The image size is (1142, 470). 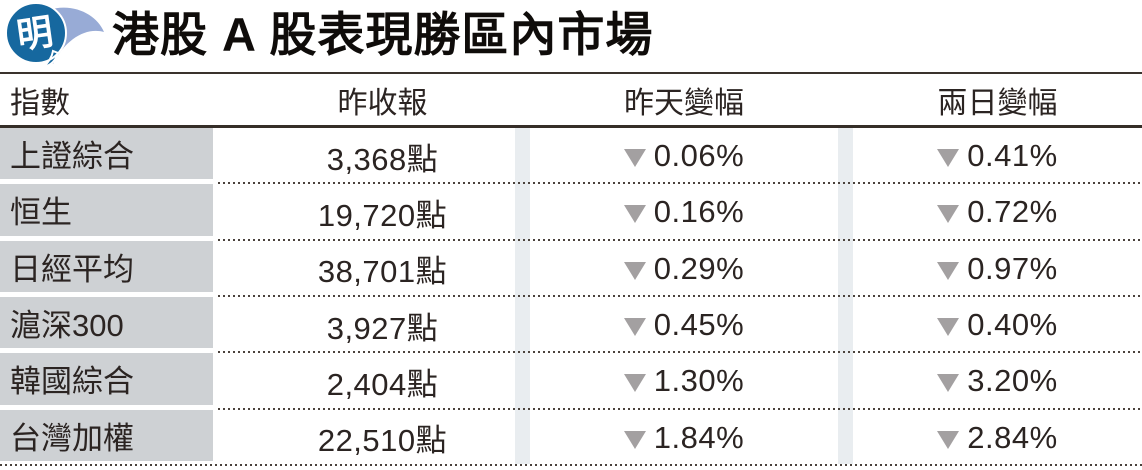 What do you see at coordinates (106, 154) in the screenshot?
I see `index-name-cell: 上證綜合` at bounding box center [106, 154].